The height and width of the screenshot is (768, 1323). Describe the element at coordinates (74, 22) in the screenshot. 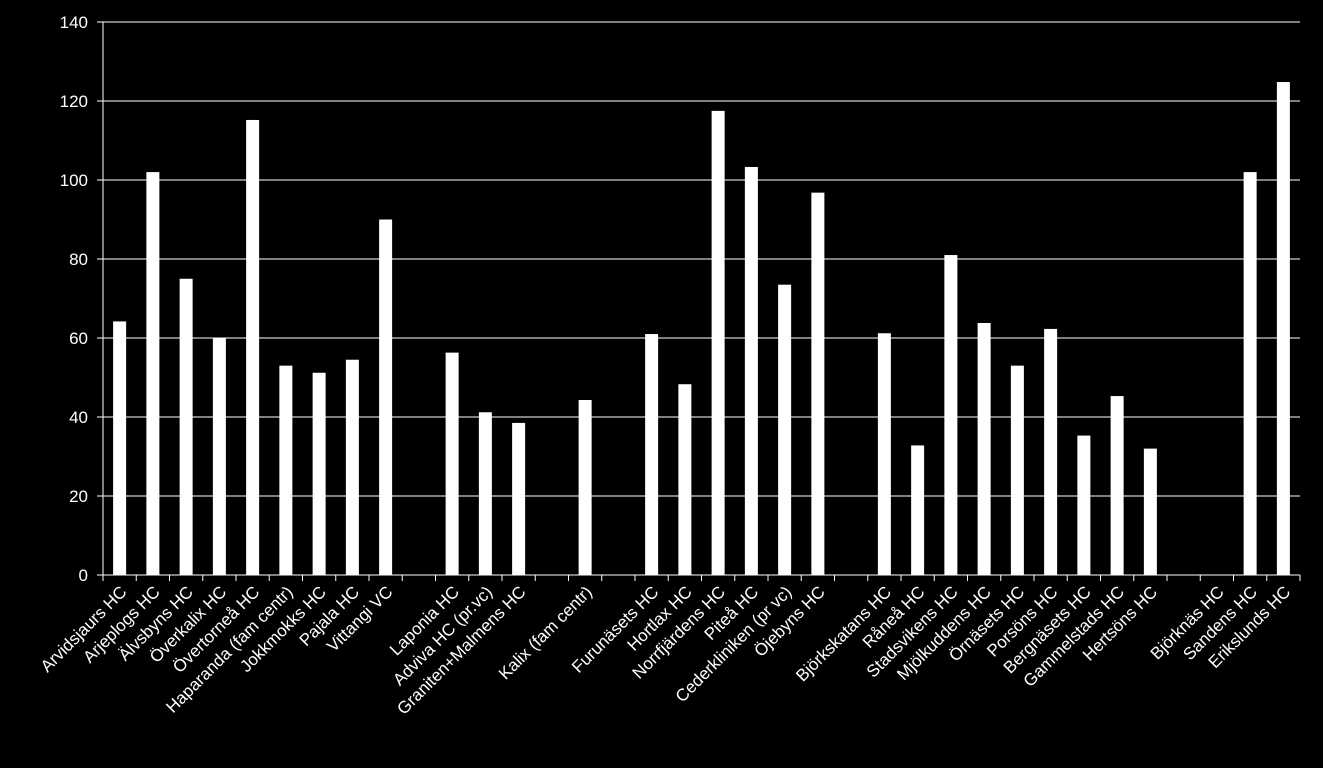

I see `y-tick-label: 140` at that location.